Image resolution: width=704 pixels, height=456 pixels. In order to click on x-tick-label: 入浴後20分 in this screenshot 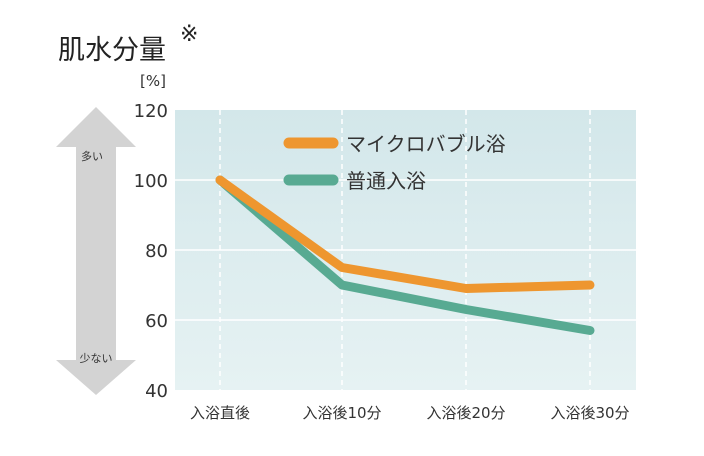, I will do `click(465, 413)`.